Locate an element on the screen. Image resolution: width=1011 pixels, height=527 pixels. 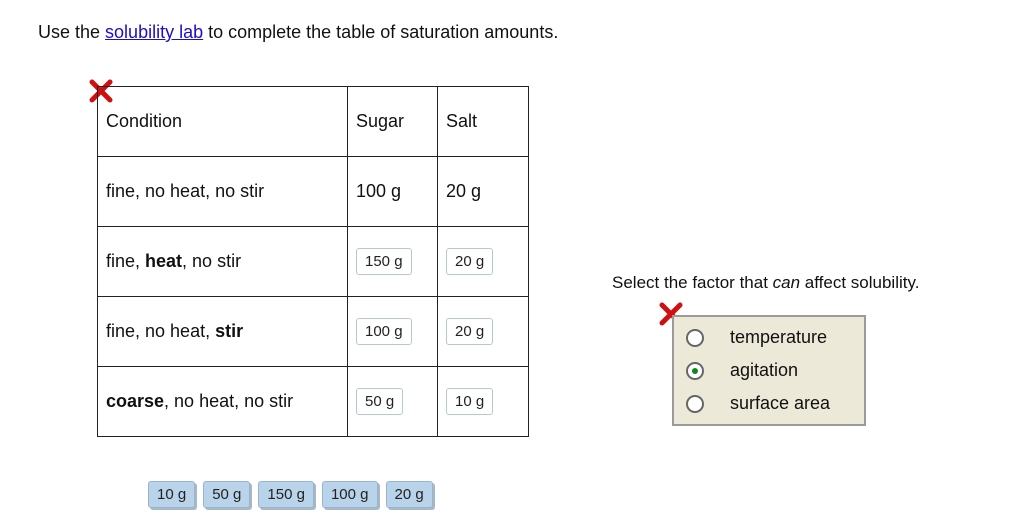
radio-selected is located at coordinates (695, 370).